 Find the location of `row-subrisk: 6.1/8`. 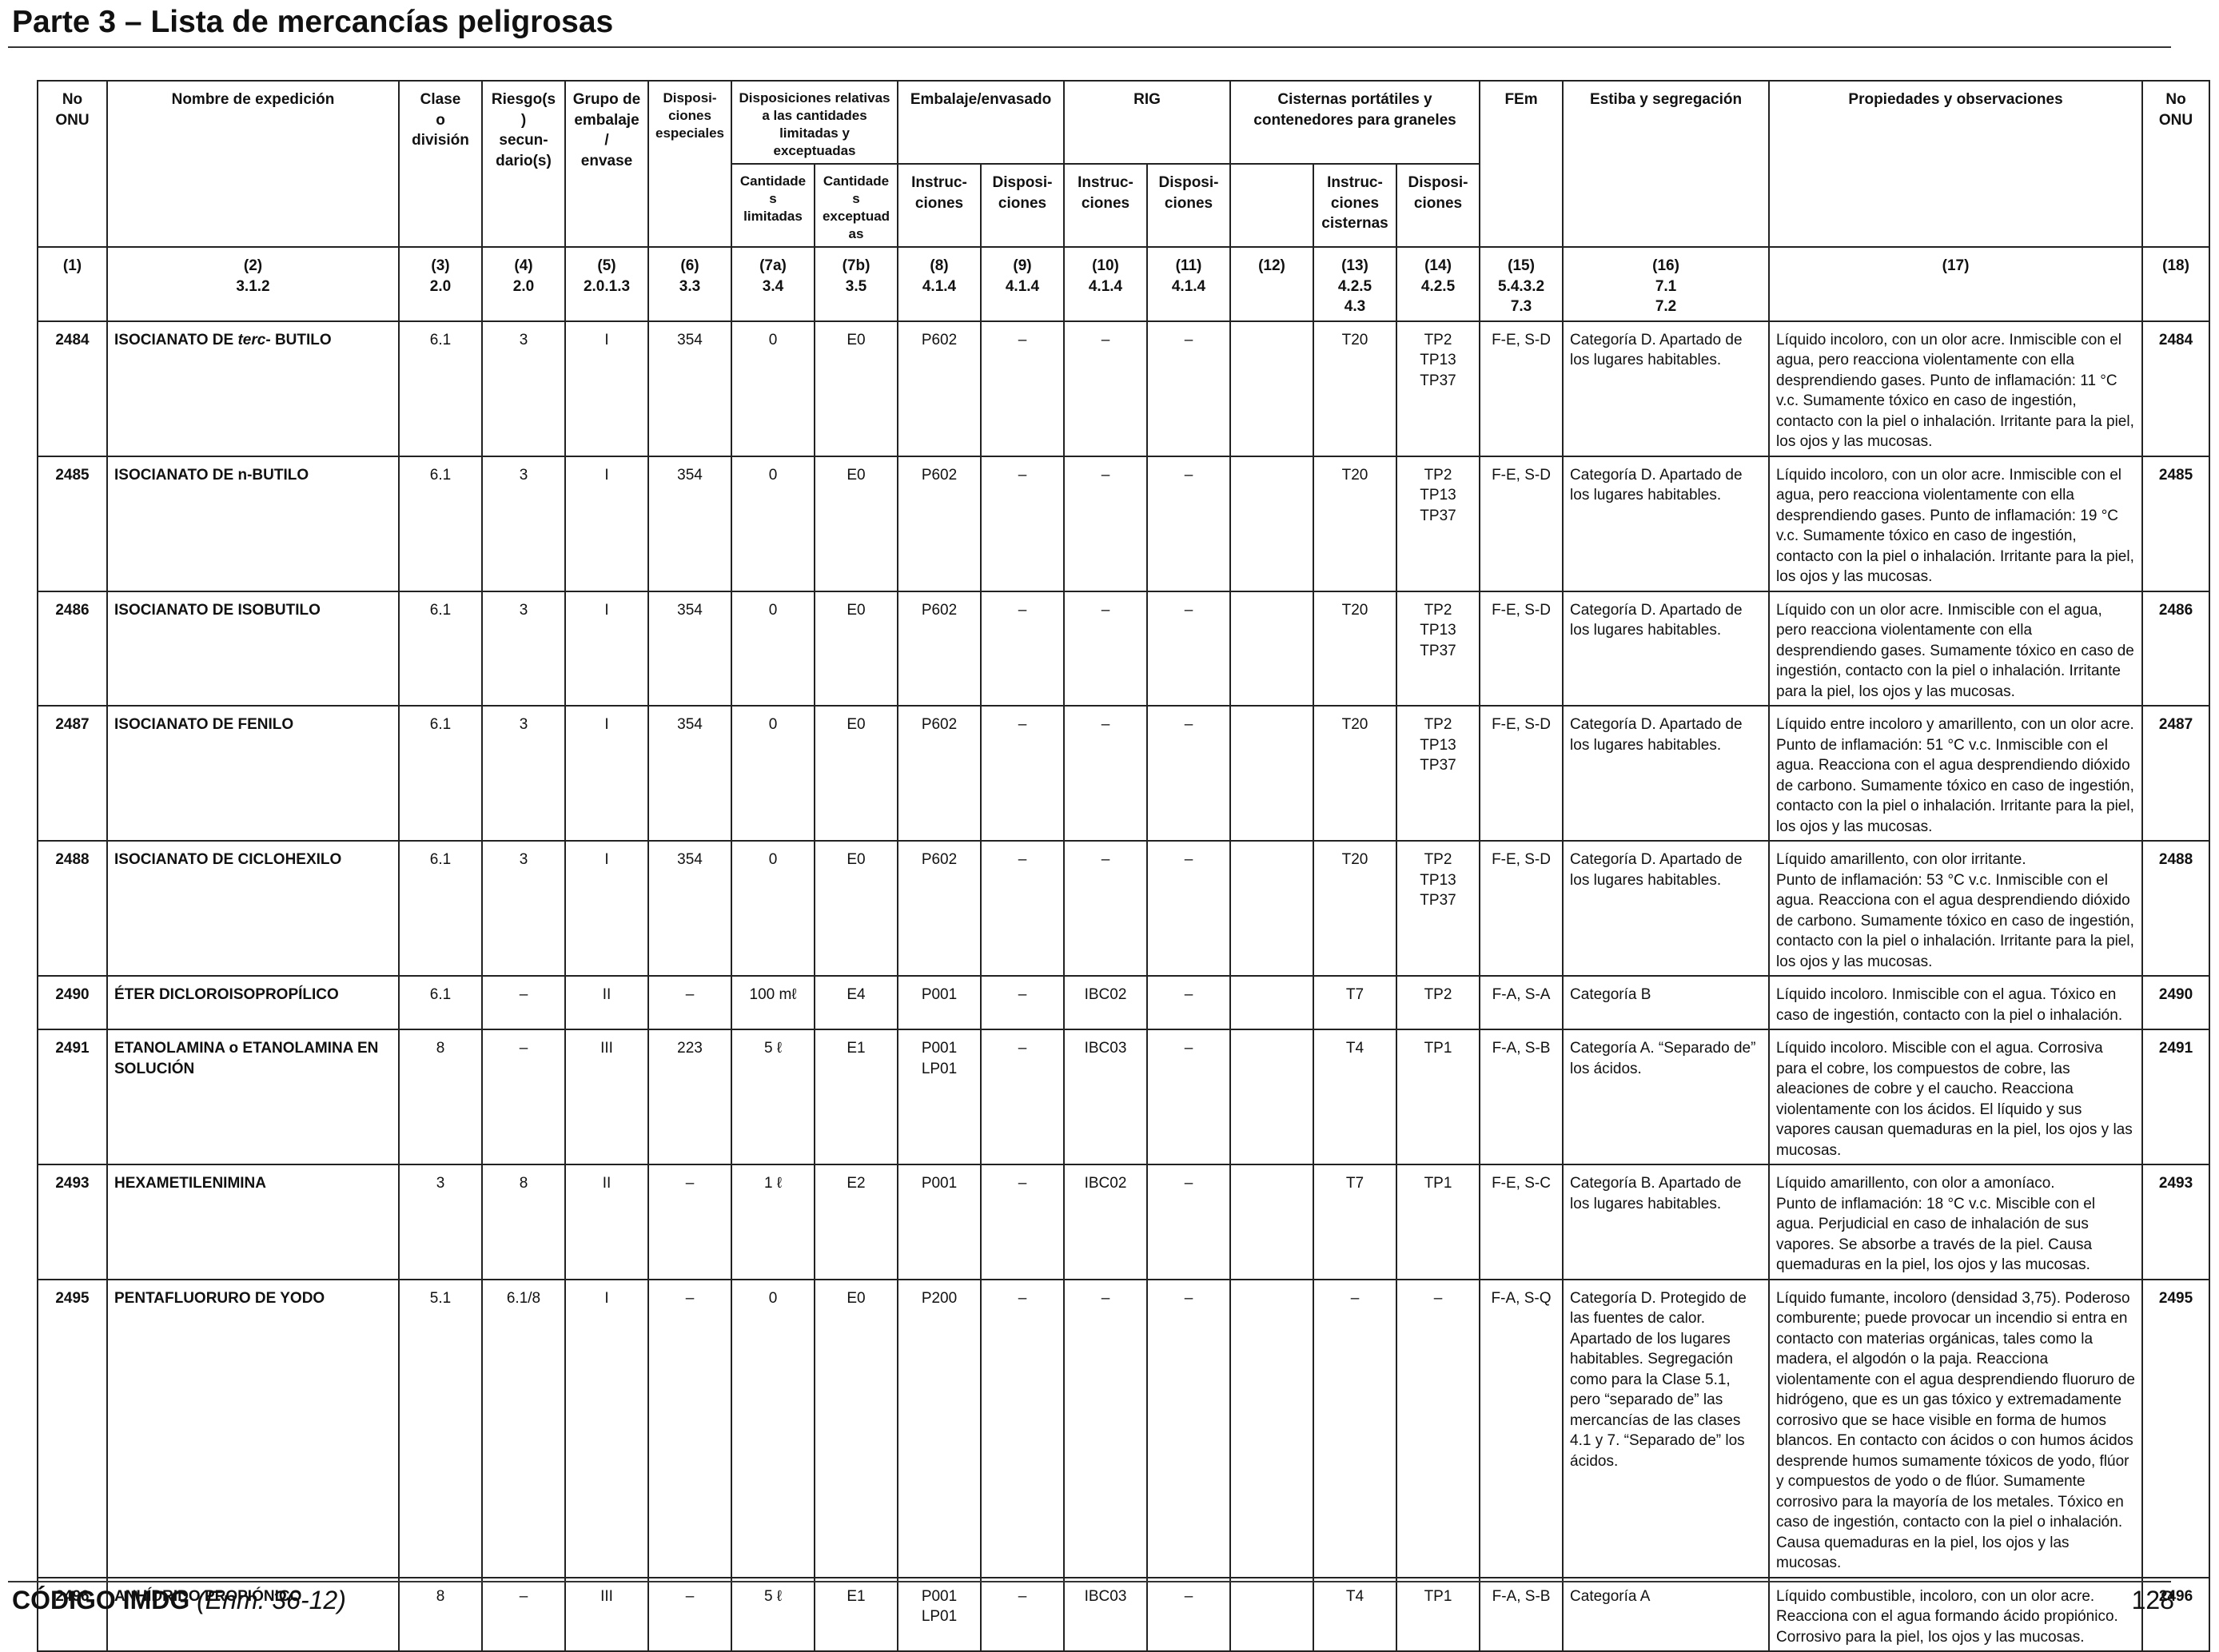

row-subrisk: 6.1/8 is located at coordinates (523, 1428).